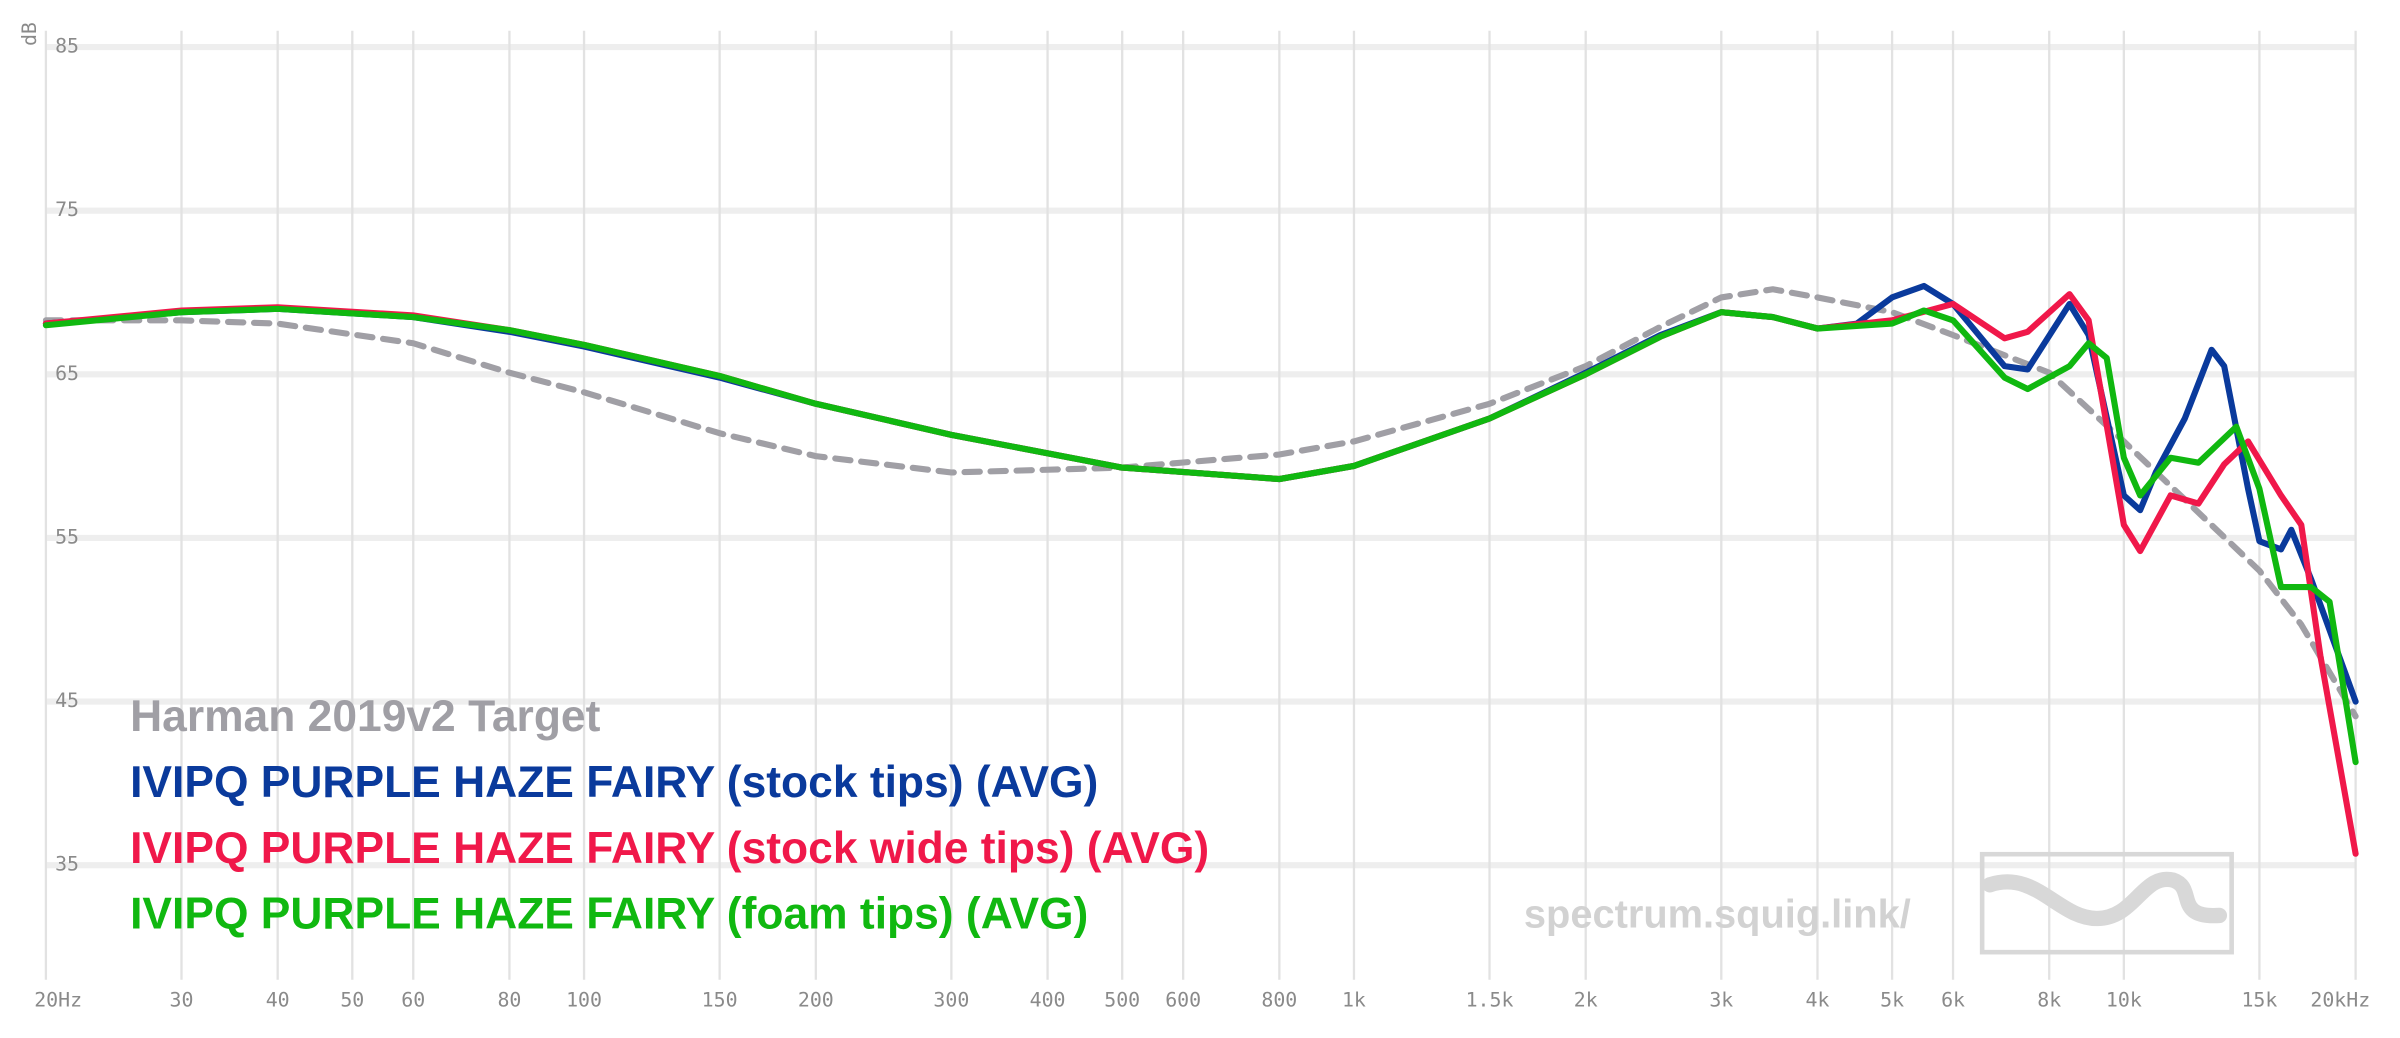 This screenshot has width=2400, height=1038. What do you see at coordinates (2105, 899) in the screenshot?
I see `logo-squiggle` at bounding box center [2105, 899].